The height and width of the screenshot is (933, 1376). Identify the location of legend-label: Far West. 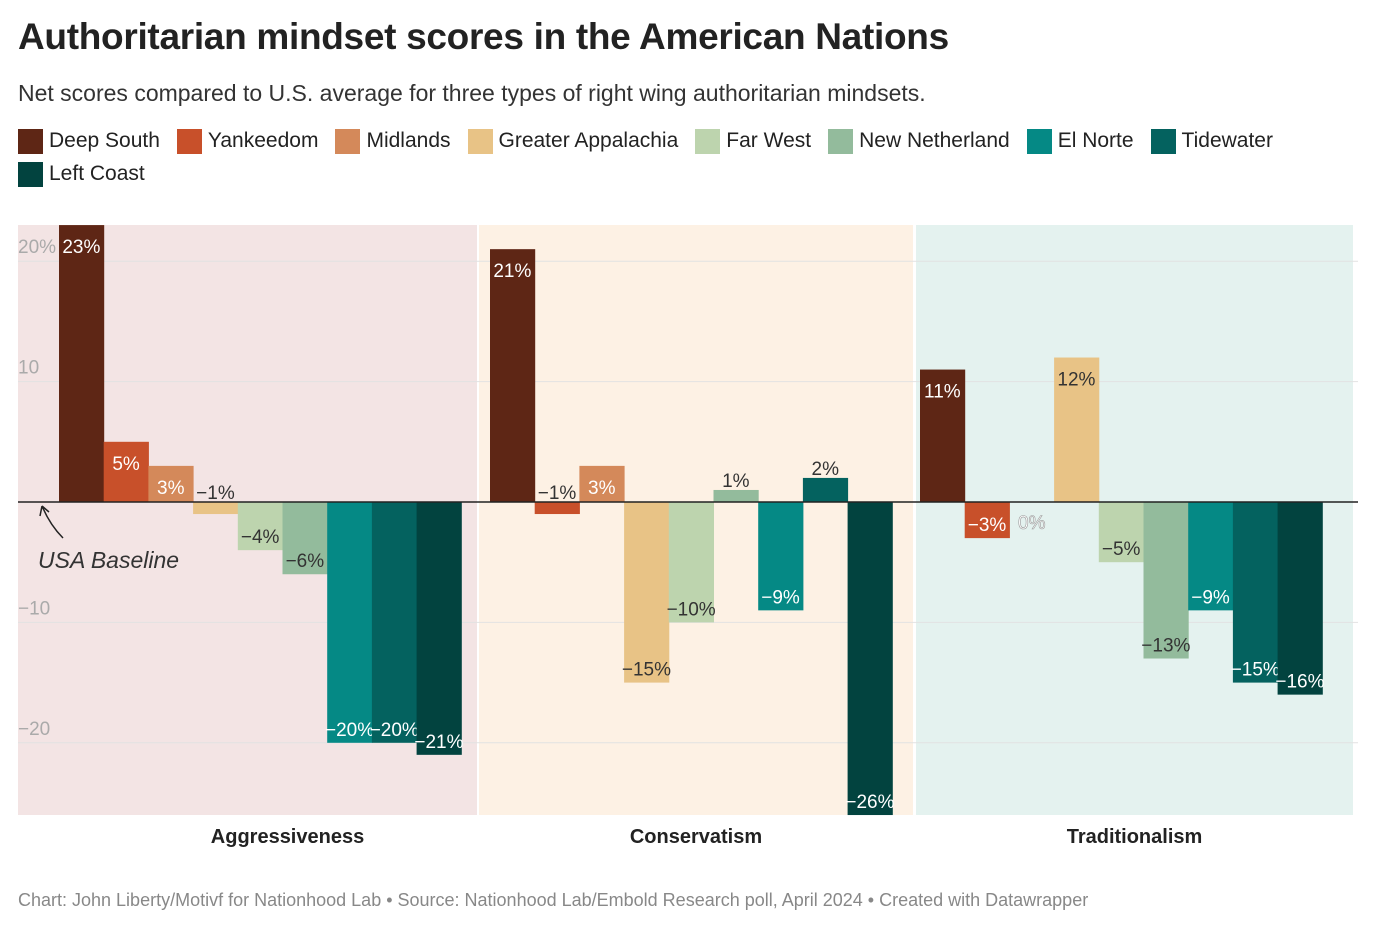
(769, 140).